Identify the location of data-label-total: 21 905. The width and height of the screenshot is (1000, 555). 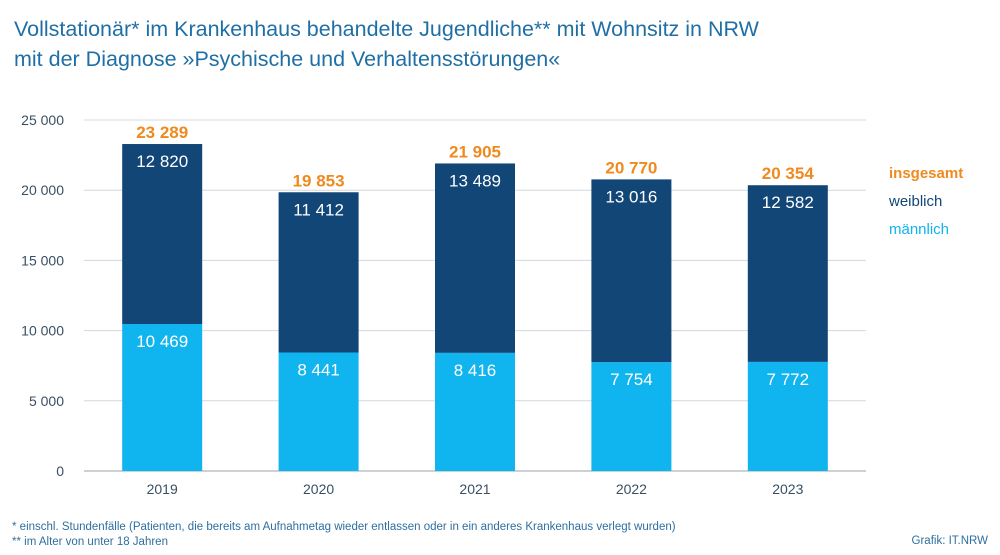
(475, 151).